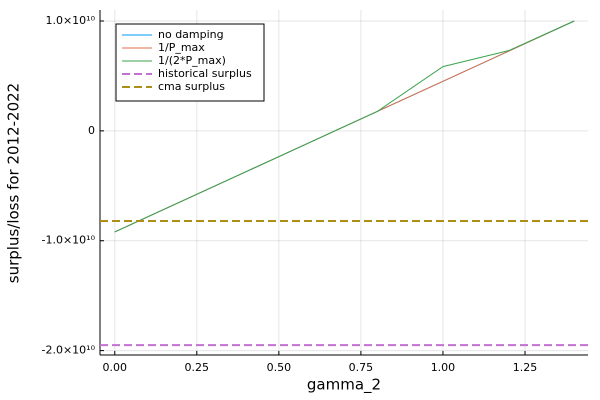 The image size is (600, 400). What do you see at coordinates (443, 367) in the screenshot?
I see `x-tick-label: 1.00` at bounding box center [443, 367].